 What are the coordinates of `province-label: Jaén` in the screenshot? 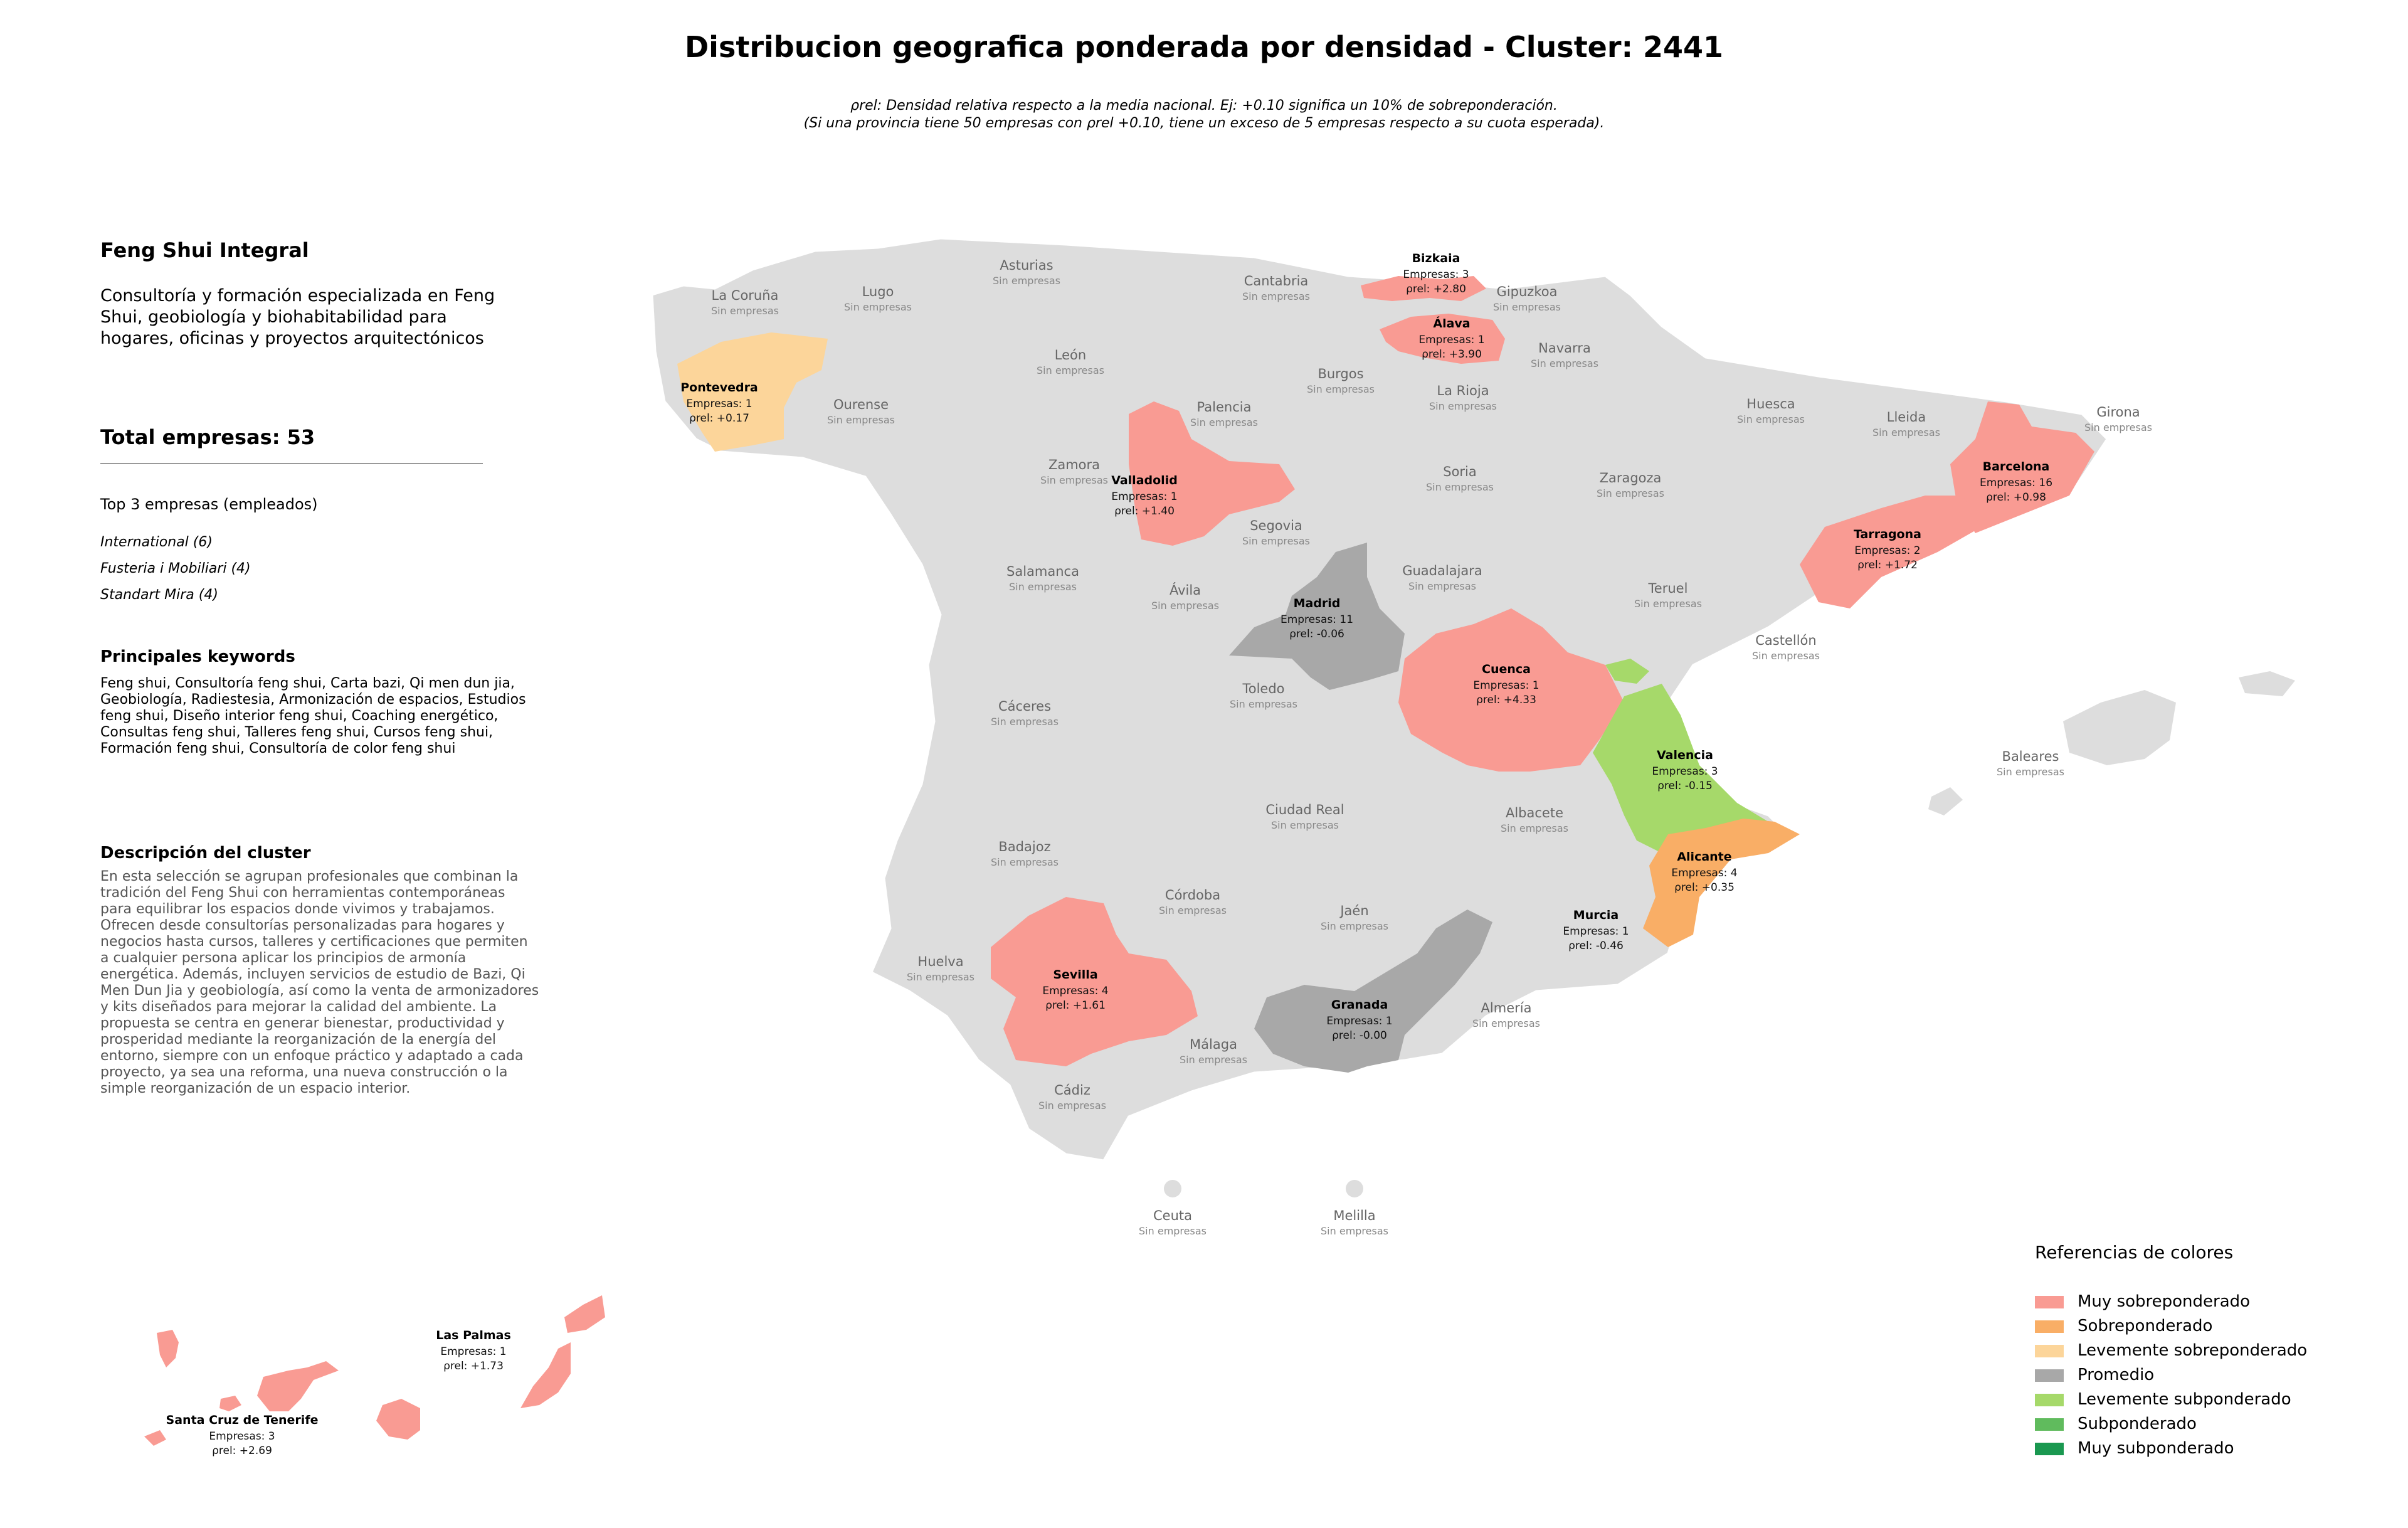 It's located at (1353, 910).